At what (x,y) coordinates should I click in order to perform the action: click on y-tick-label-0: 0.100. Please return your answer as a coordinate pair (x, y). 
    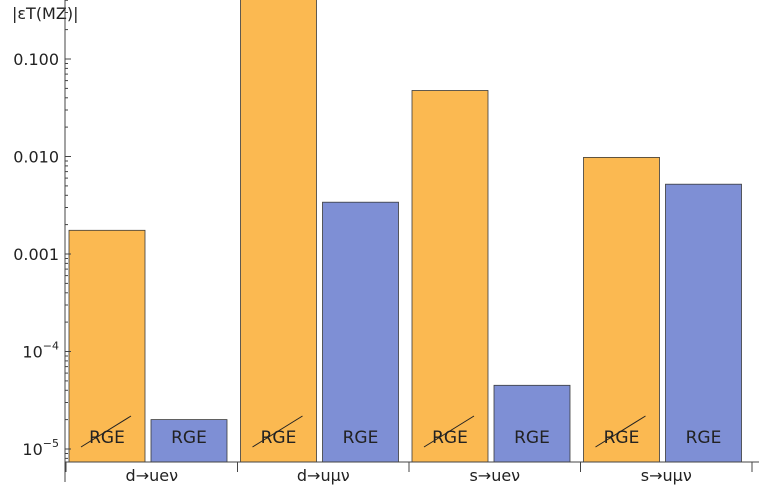
    Looking at the image, I should click on (36, 59).